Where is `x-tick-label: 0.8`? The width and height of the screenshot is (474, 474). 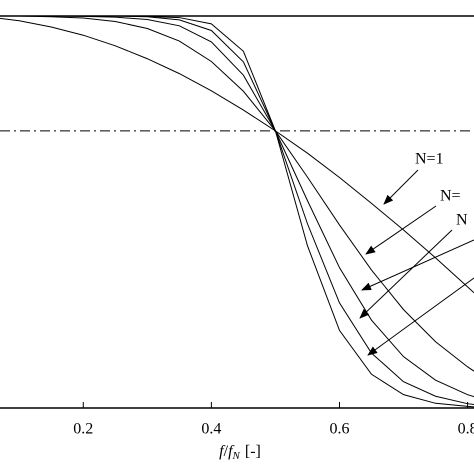 x-tick-label: 0.8 is located at coordinates (466, 429).